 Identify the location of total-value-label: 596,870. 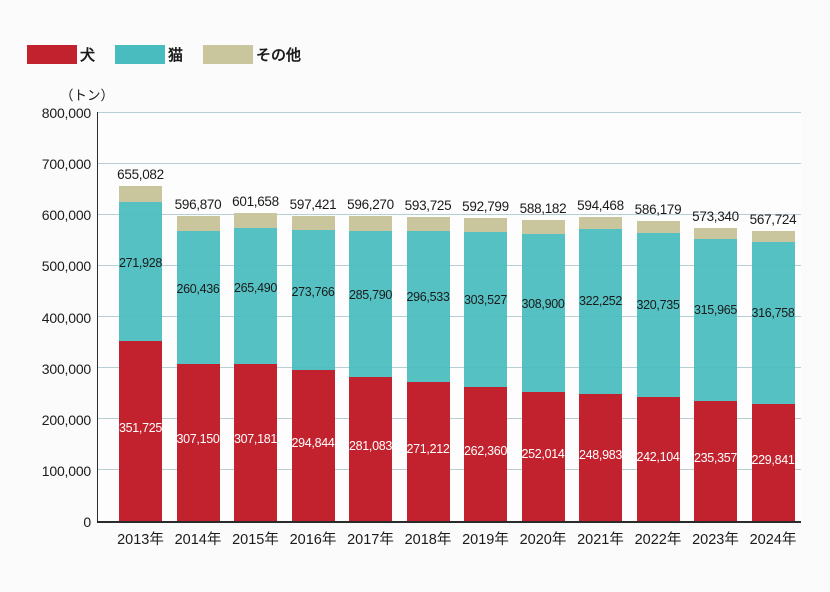
(198, 204).